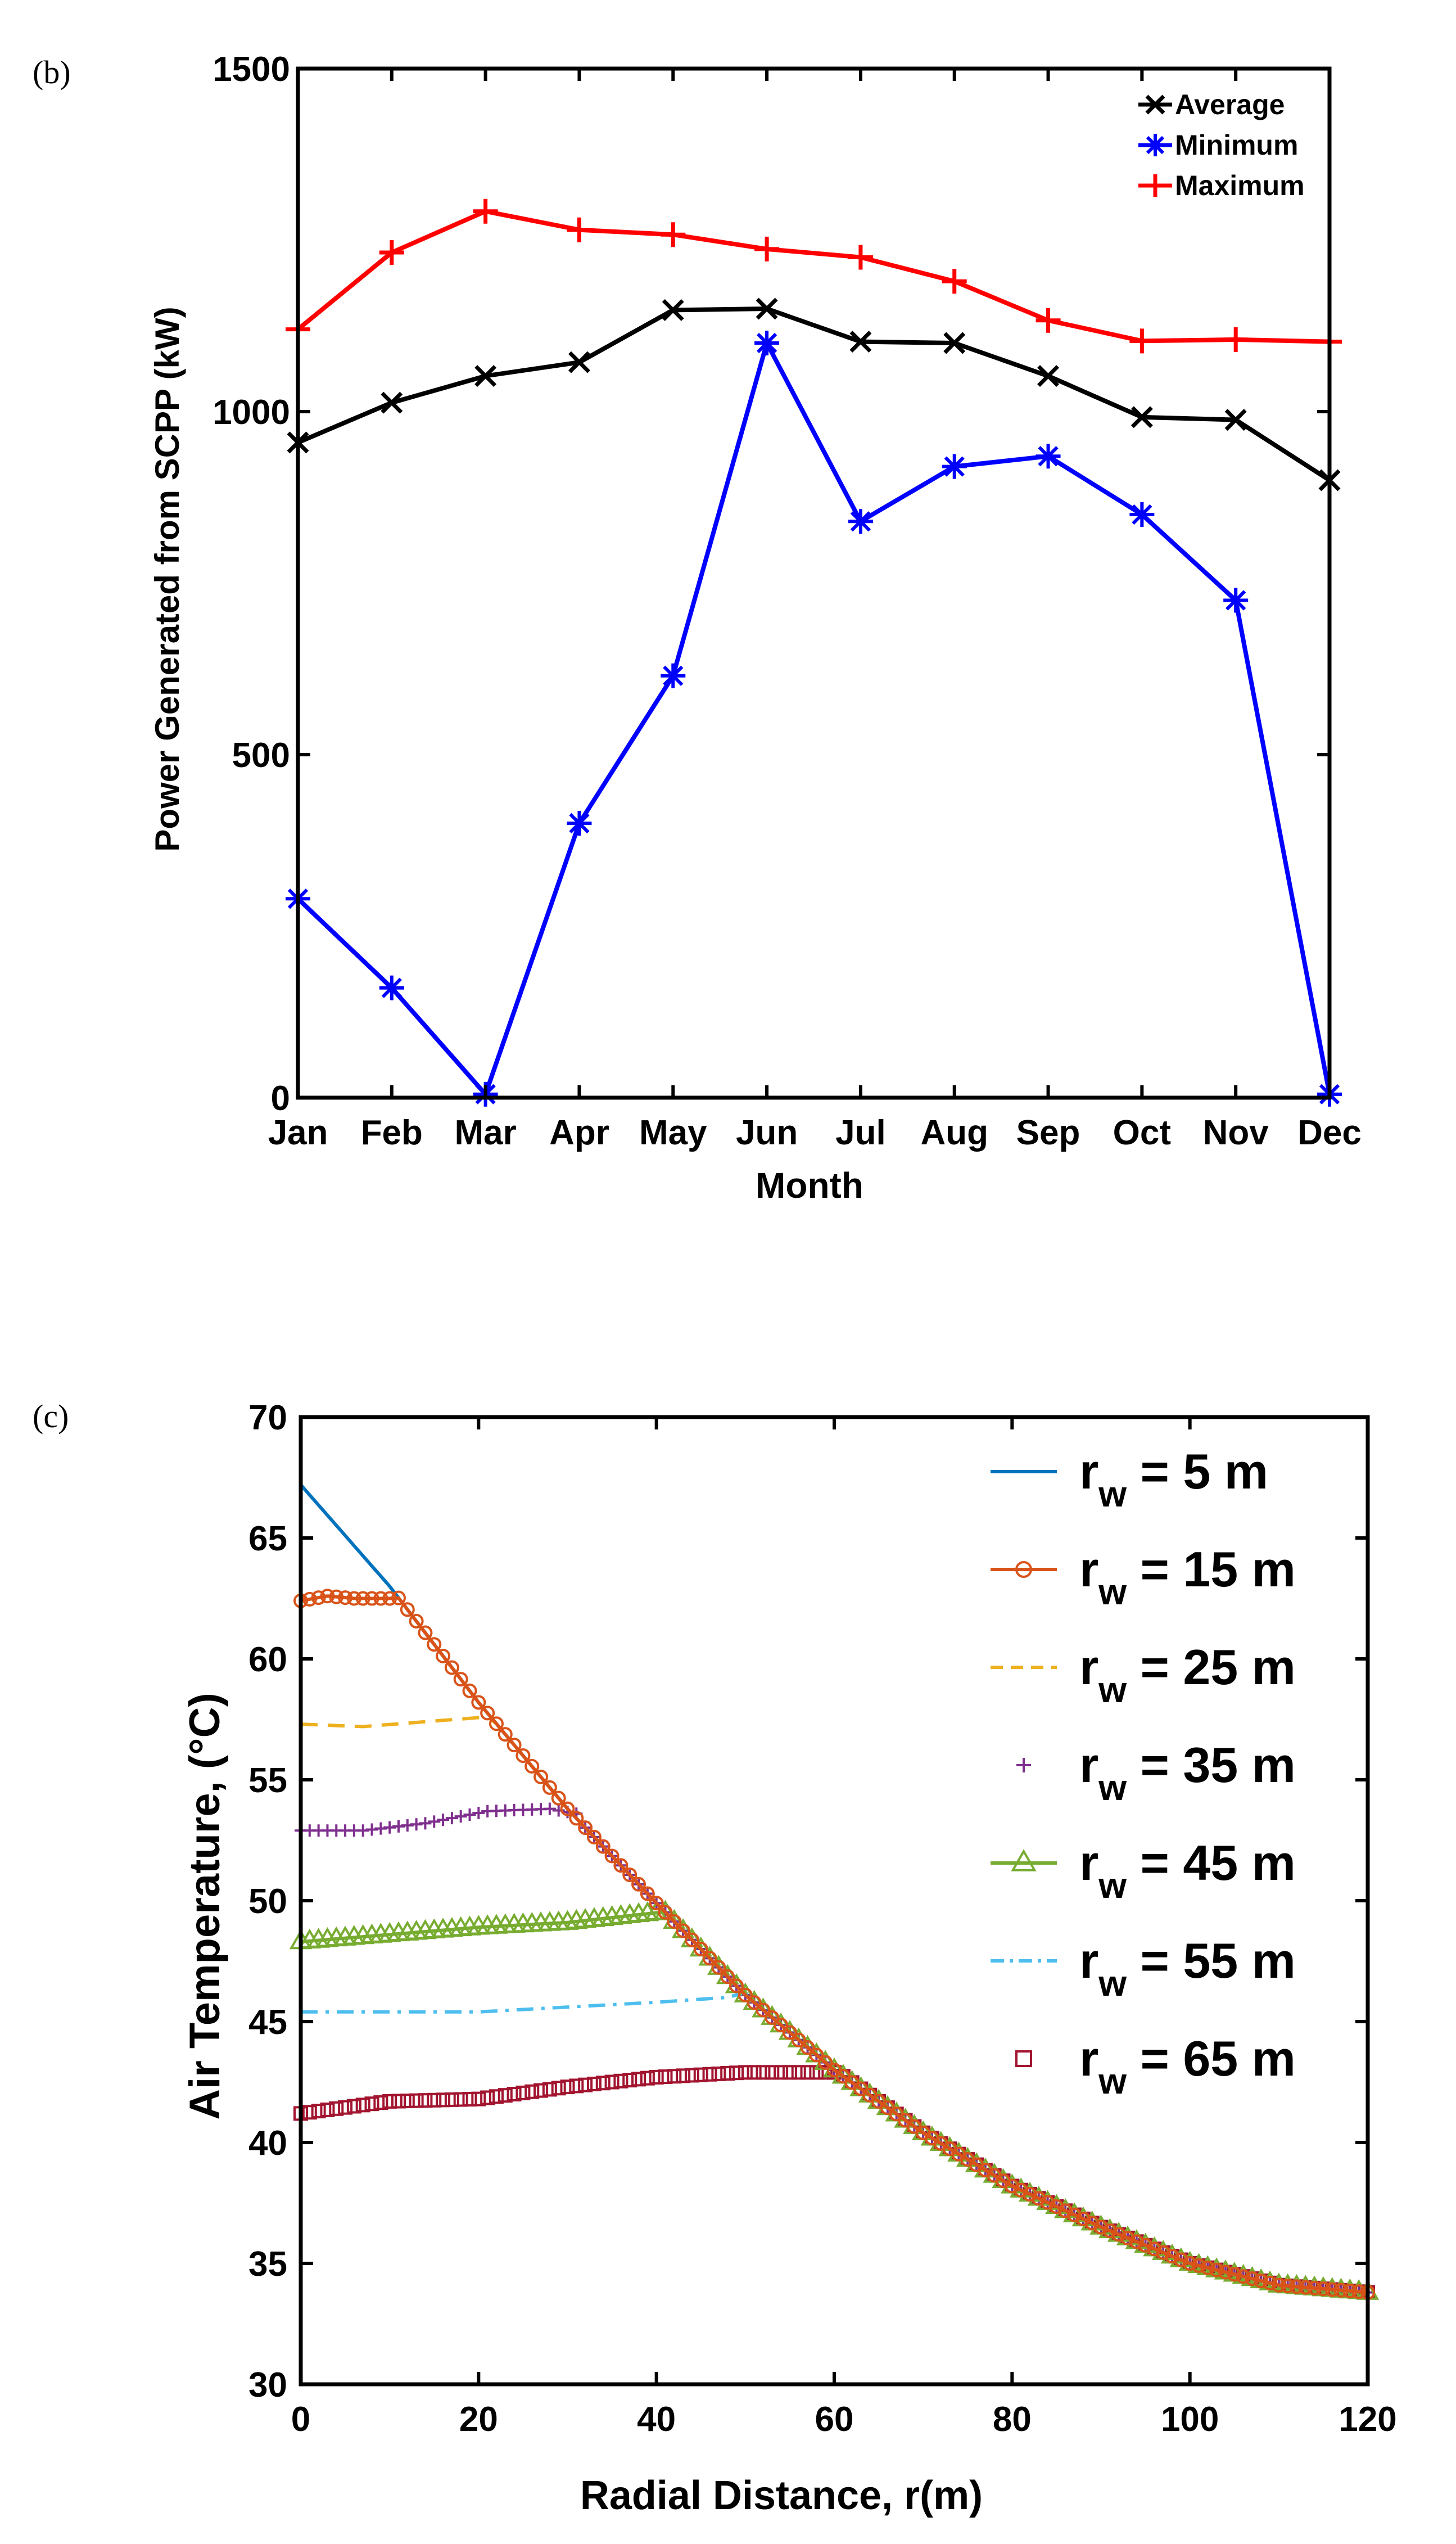 Image resolution: width=1456 pixels, height=2544 pixels. What do you see at coordinates (1190, 2419) in the screenshot?
I see `c-x-tick-label: 100` at bounding box center [1190, 2419].